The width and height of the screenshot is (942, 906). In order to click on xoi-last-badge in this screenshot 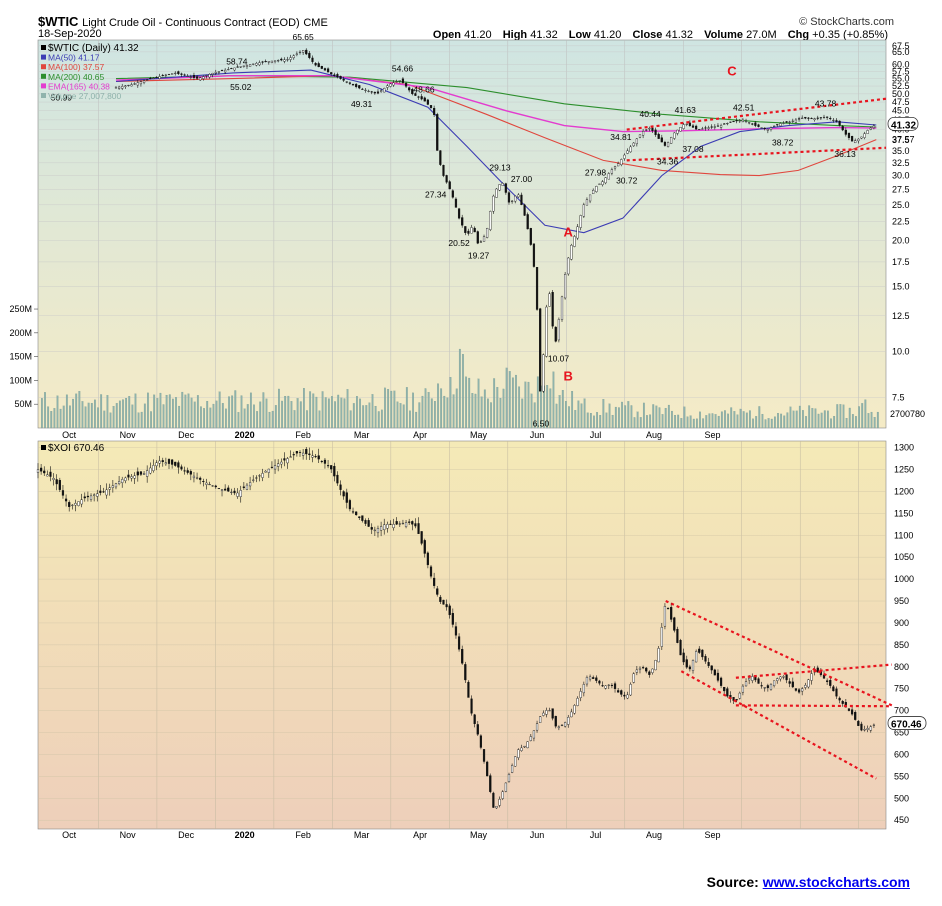, I will do `click(907, 723)`.